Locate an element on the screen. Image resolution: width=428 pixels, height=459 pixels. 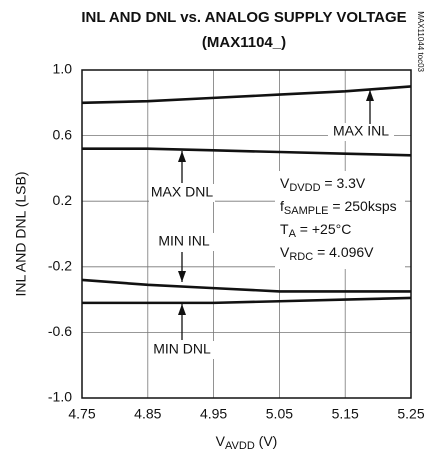
y-tick-label: -1.0 is located at coordinates (60, 397).